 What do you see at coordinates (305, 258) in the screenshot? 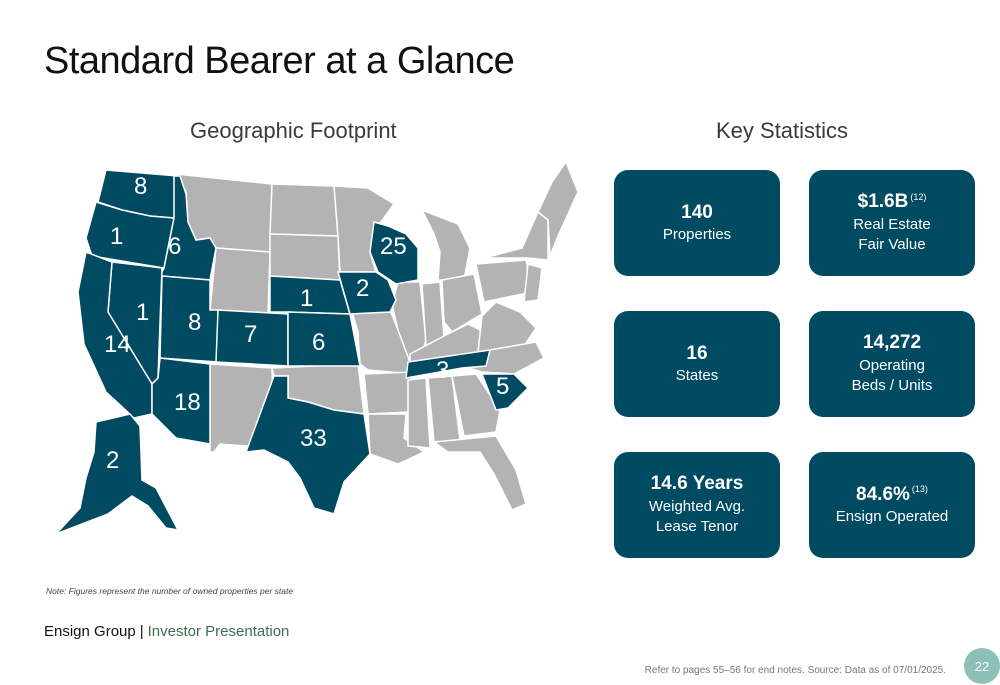
I see `state-sd` at bounding box center [305, 258].